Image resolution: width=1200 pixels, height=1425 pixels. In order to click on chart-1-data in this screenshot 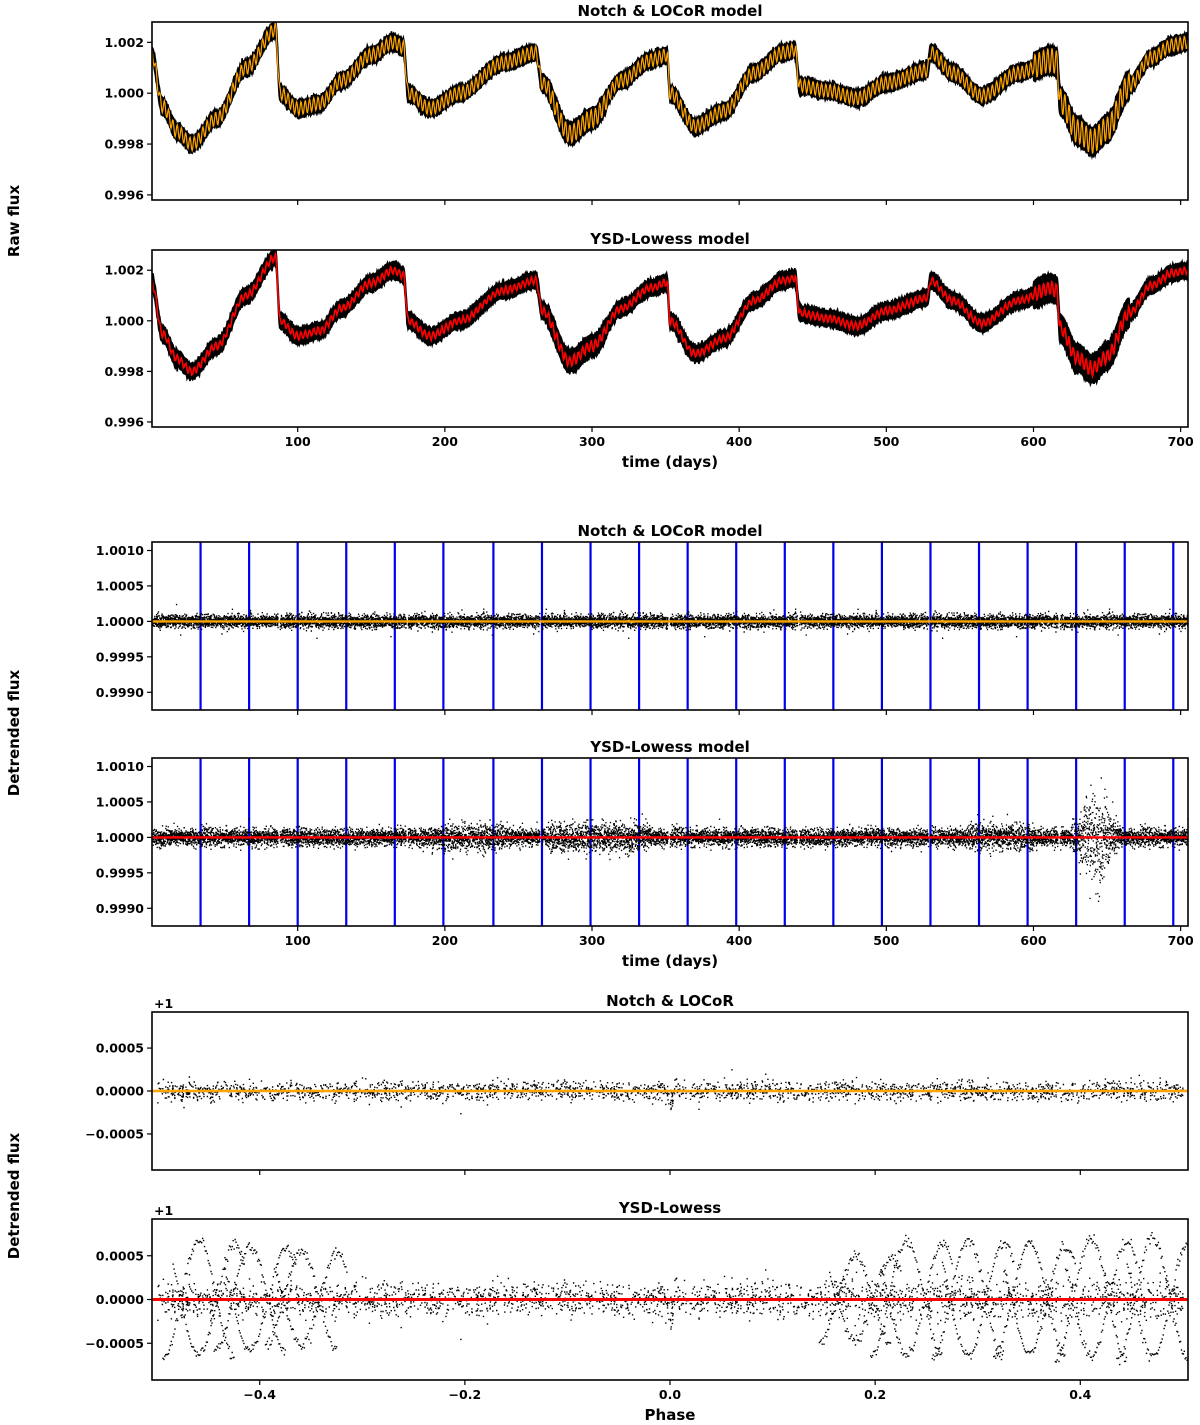, I will do `click(670, 91)`.